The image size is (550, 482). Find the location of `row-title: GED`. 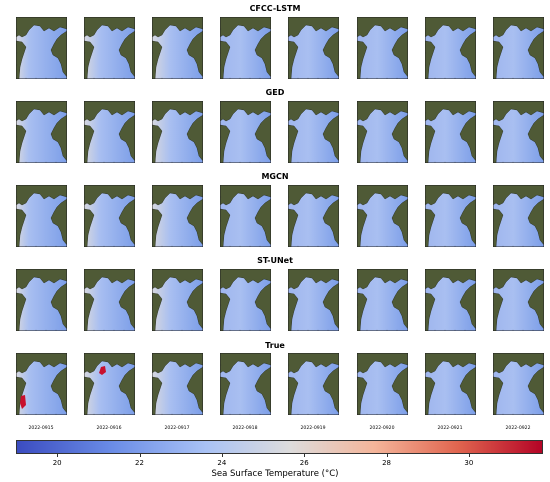

row-title: GED is located at coordinates (275, 92).